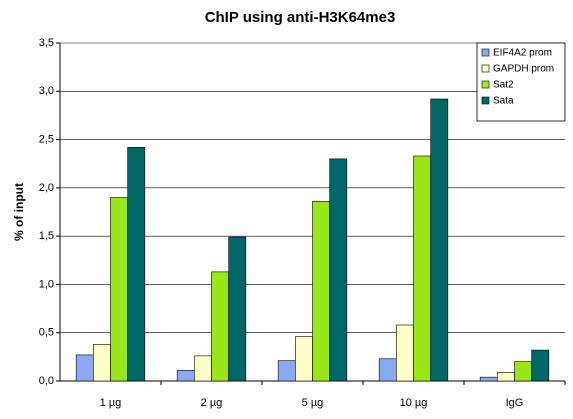 The height and width of the screenshot is (419, 573). I want to click on legend-text: GAPDH prom, so click(523, 69).